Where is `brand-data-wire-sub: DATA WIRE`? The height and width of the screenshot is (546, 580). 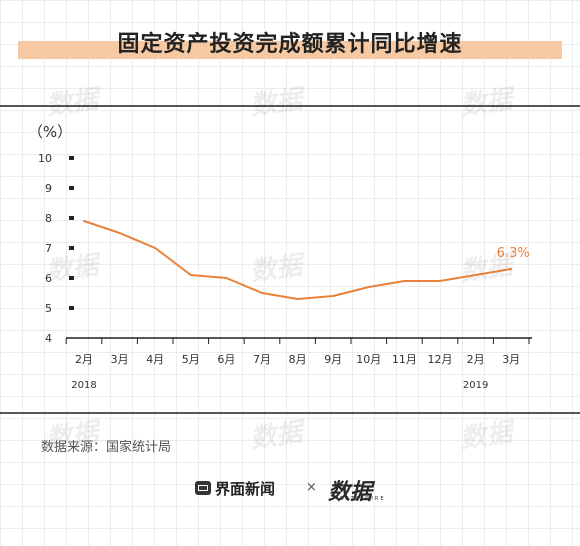
brand-data-wire-sub: DATA WIRE is located at coordinates (363, 499).